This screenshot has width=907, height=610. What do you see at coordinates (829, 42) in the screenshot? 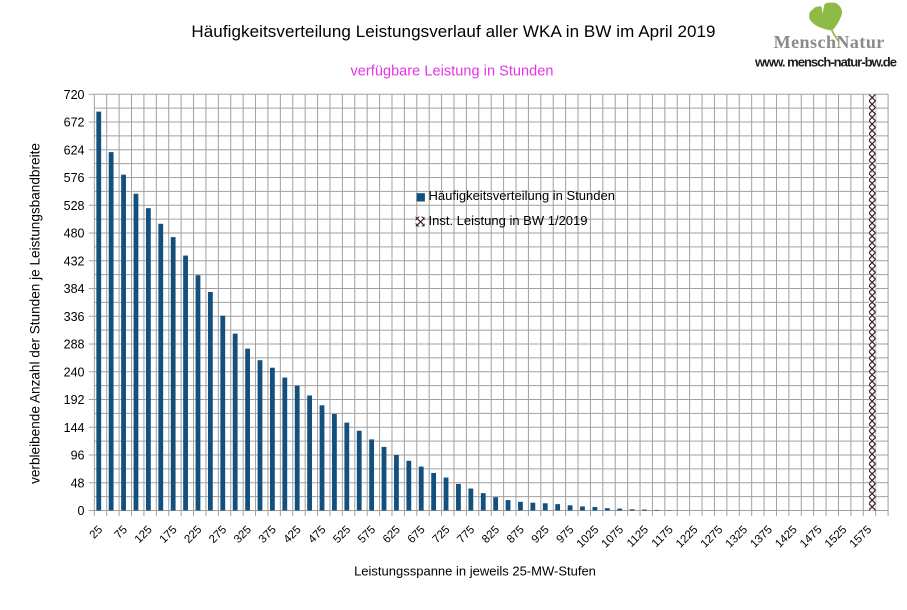
I see `svg-text: MenschNatur` at bounding box center [829, 42].